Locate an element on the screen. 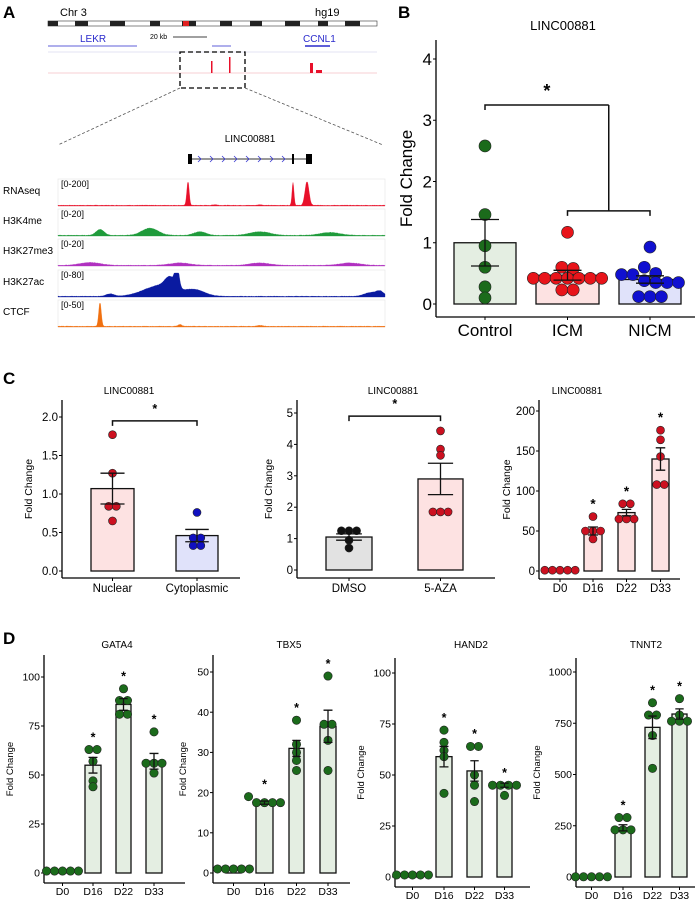  y-tick-label: 0.0 is located at coordinates (50, 572).